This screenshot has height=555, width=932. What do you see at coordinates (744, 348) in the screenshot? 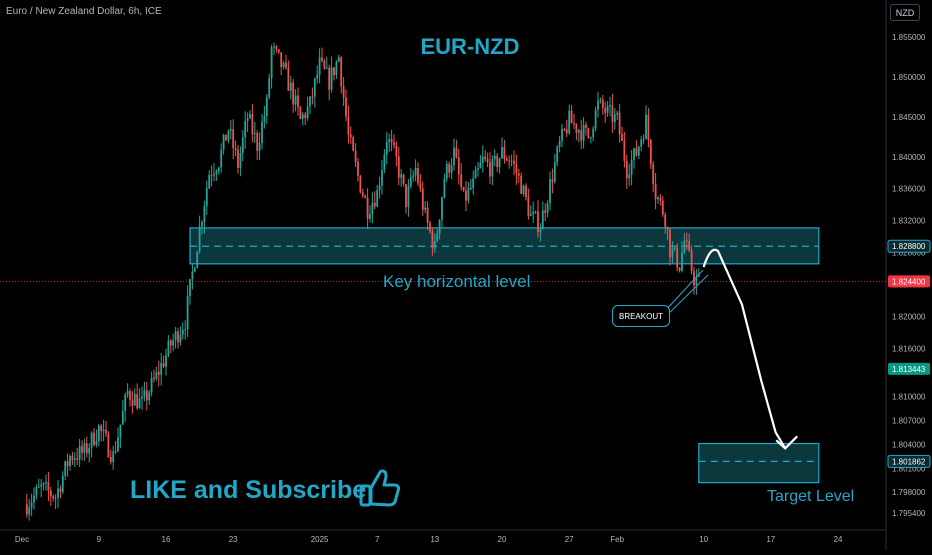
I see `projection-arrow` at bounding box center [744, 348].